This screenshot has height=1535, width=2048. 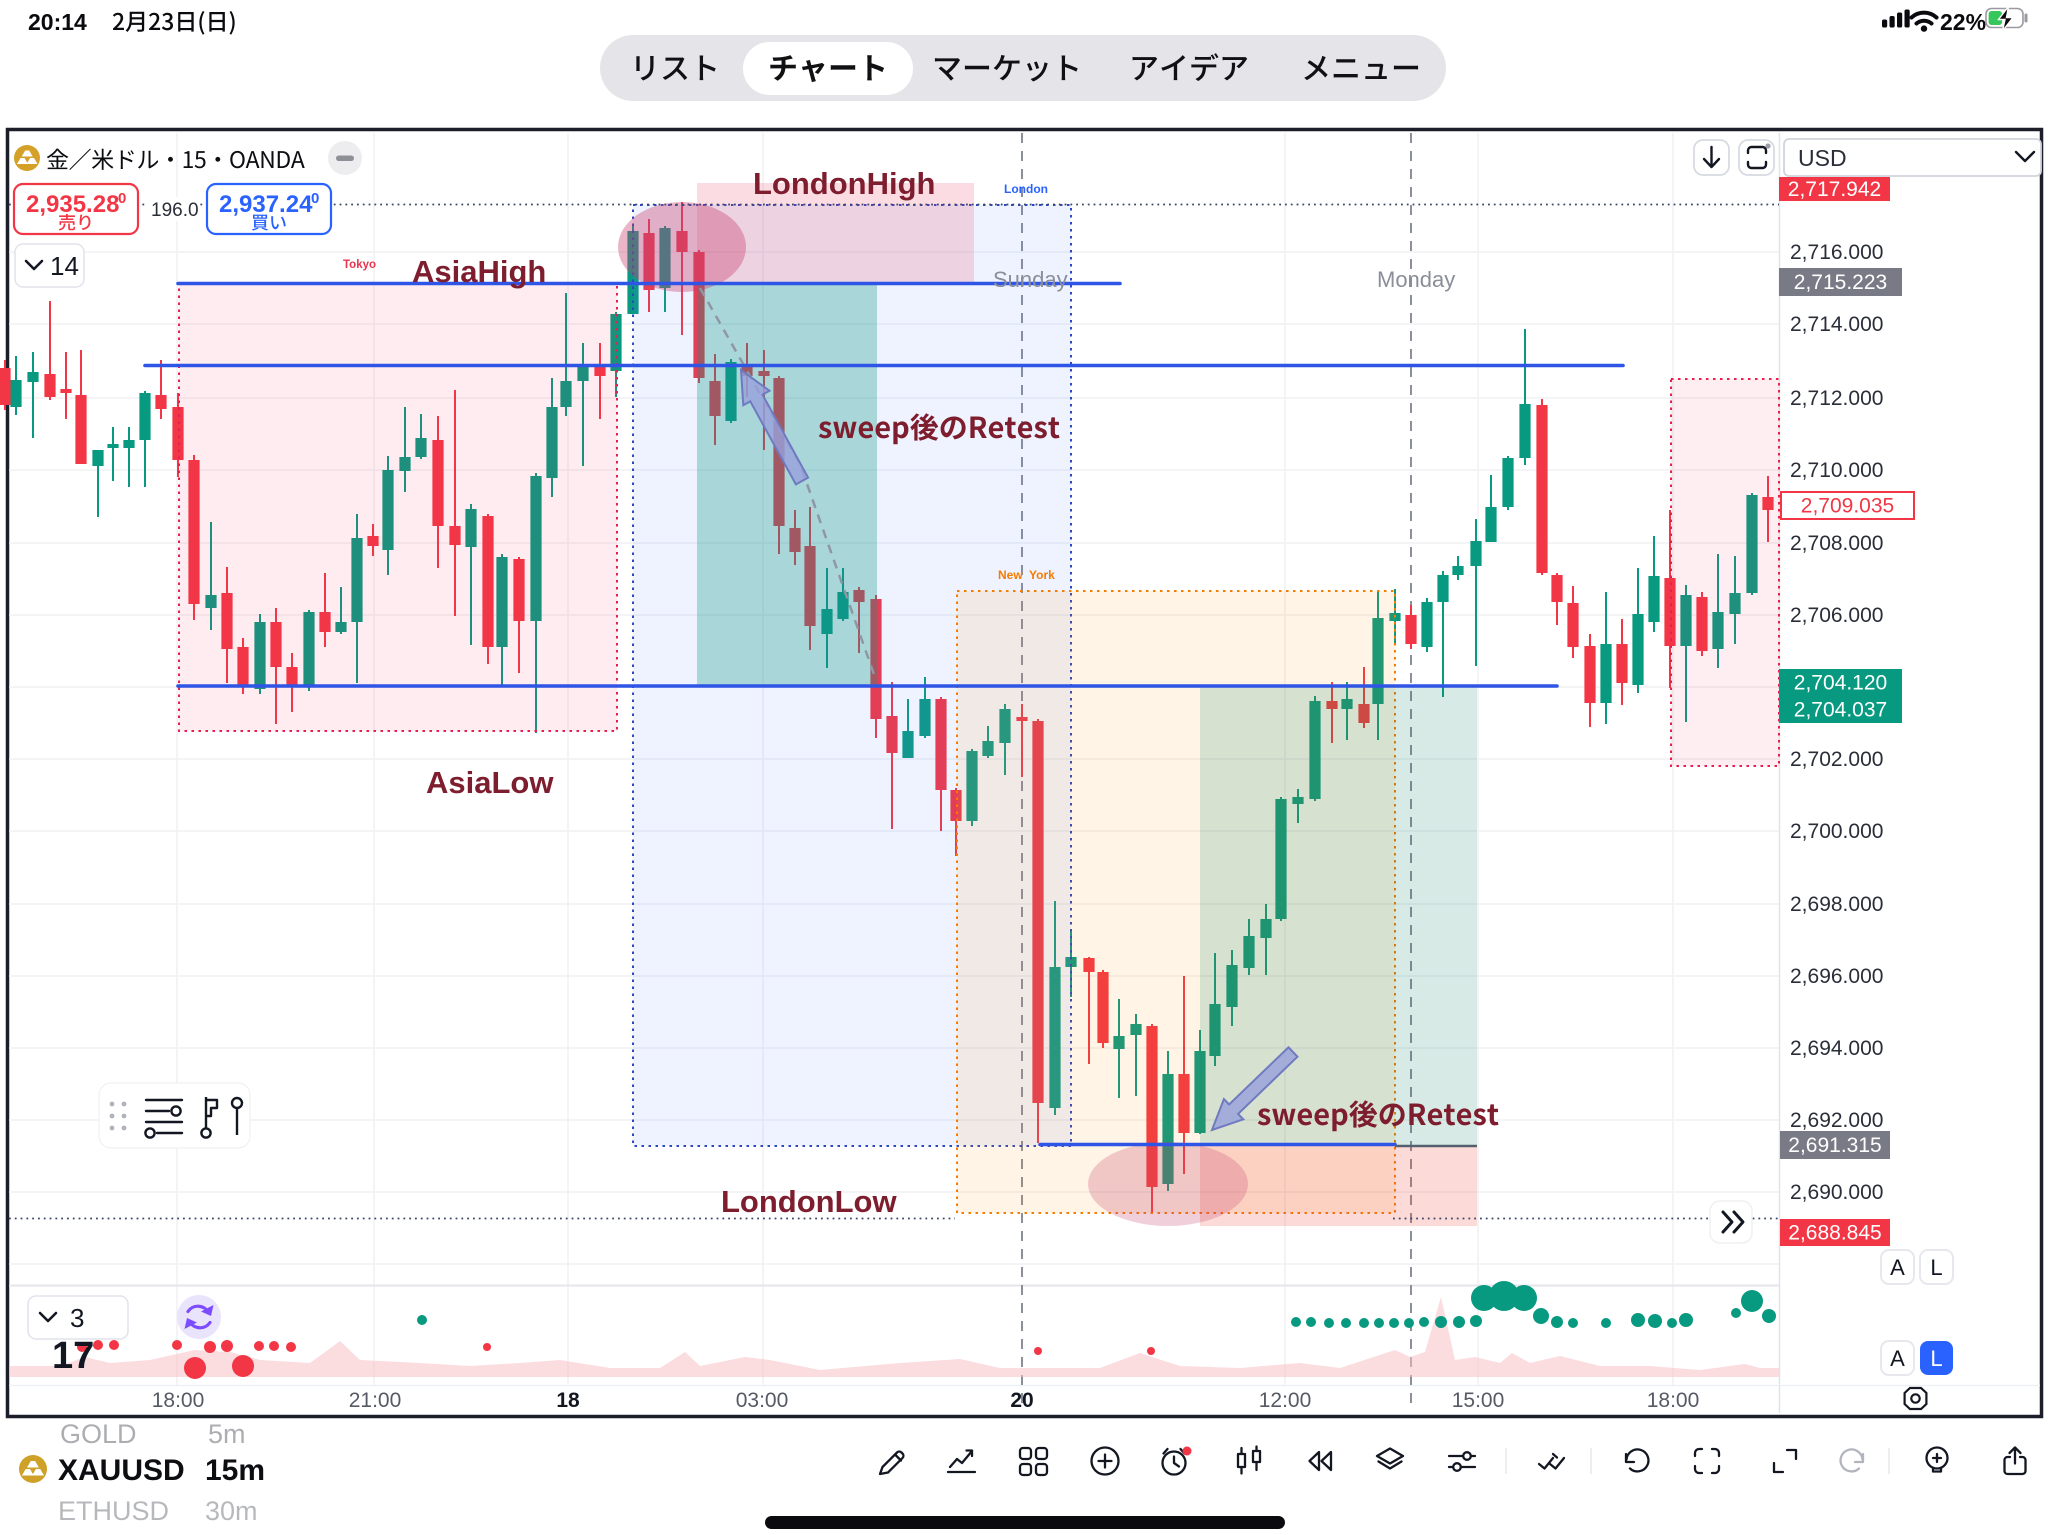 What do you see at coordinates (1840, 683) in the screenshot?
I see `svg-text: 2,704.120` at bounding box center [1840, 683].